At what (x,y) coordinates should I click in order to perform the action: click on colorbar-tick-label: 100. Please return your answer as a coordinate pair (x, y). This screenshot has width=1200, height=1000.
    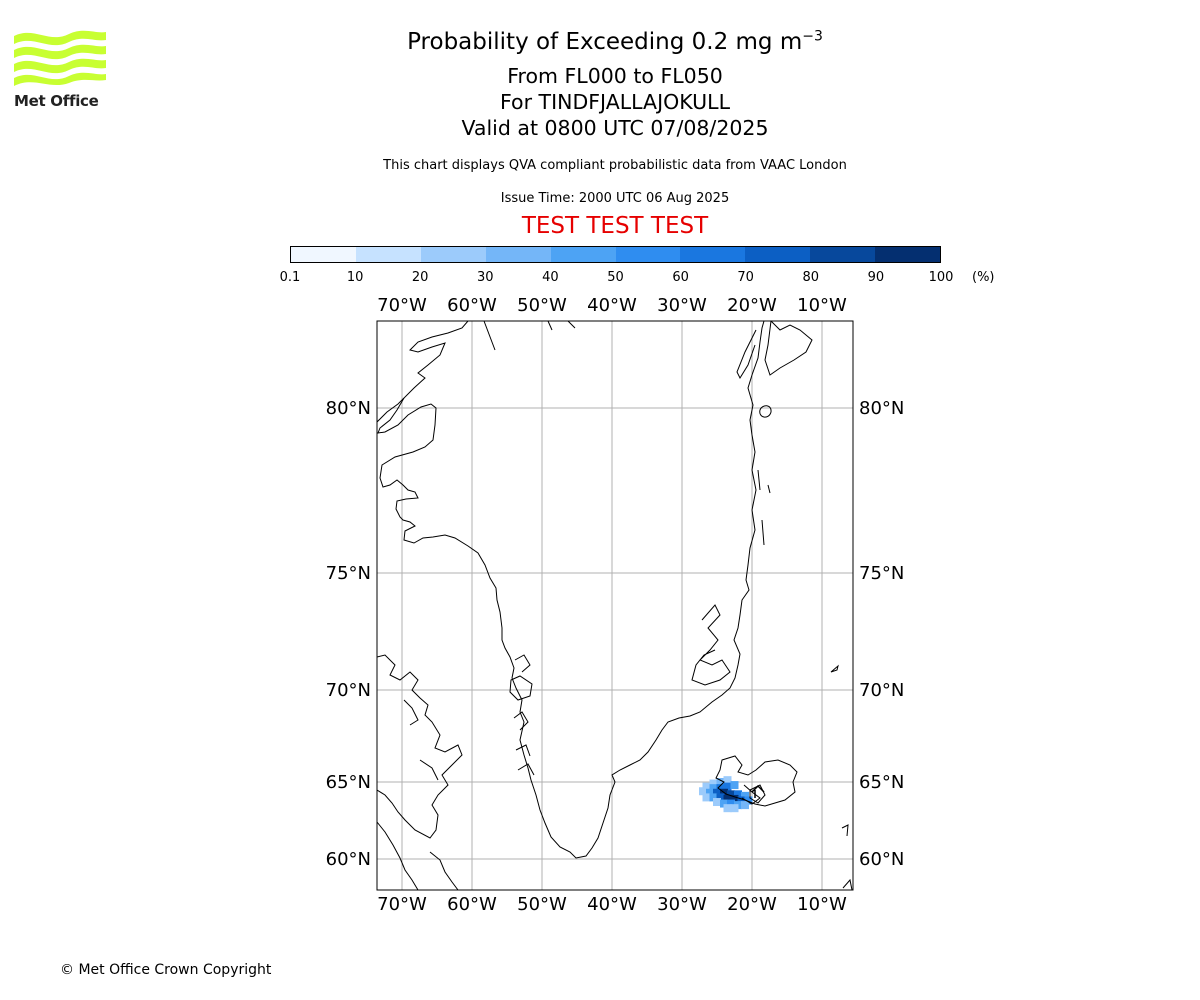
    Looking at the image, I should click on (941, 277).